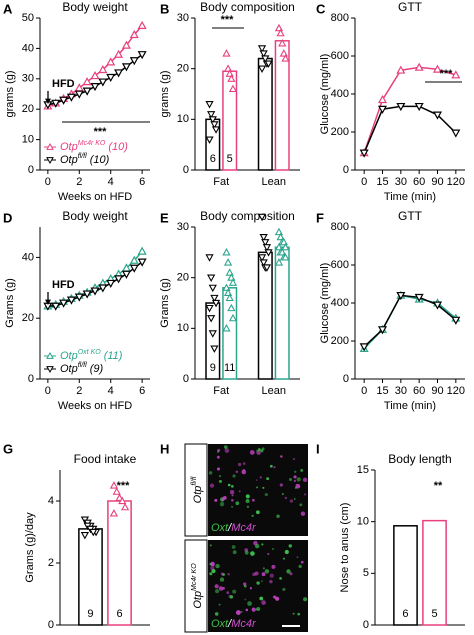  I want to click on chart-title: Body weight, so click(95, 7).